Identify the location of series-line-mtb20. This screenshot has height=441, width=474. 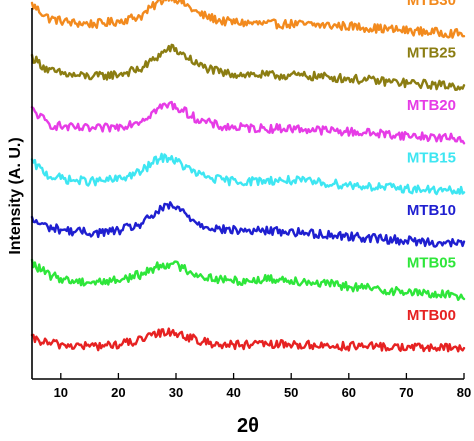
(248, 122).